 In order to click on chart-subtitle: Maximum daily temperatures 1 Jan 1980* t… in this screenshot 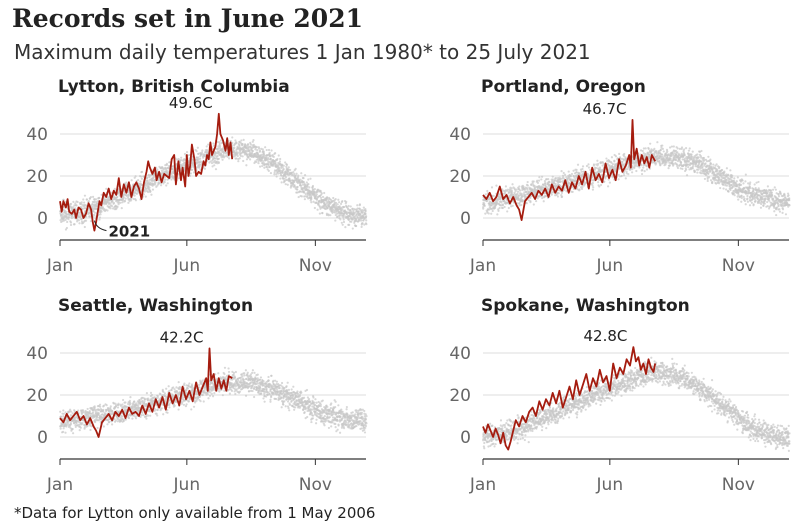, I will do `click(302, 52)`.